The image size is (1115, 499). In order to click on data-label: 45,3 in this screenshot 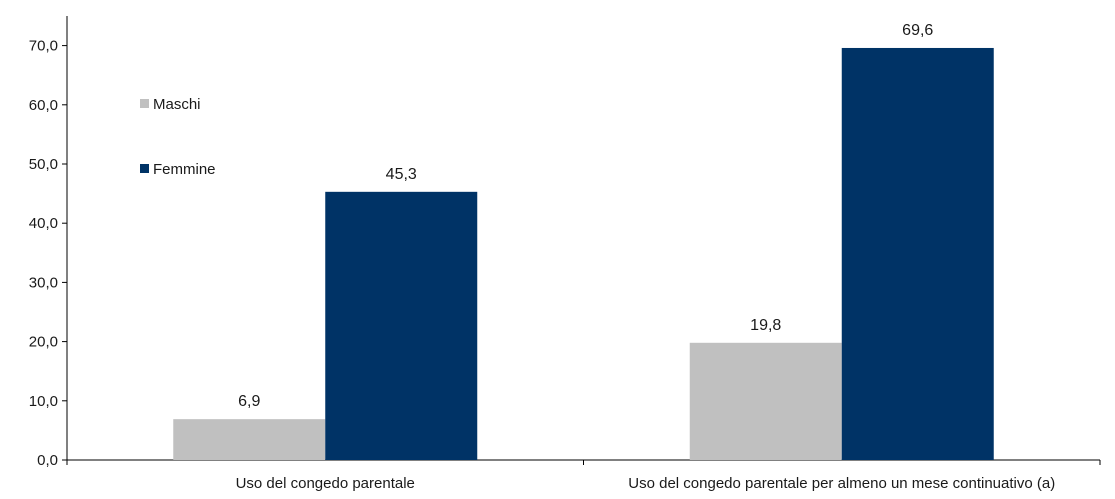, I will do `click(401, 174)`.